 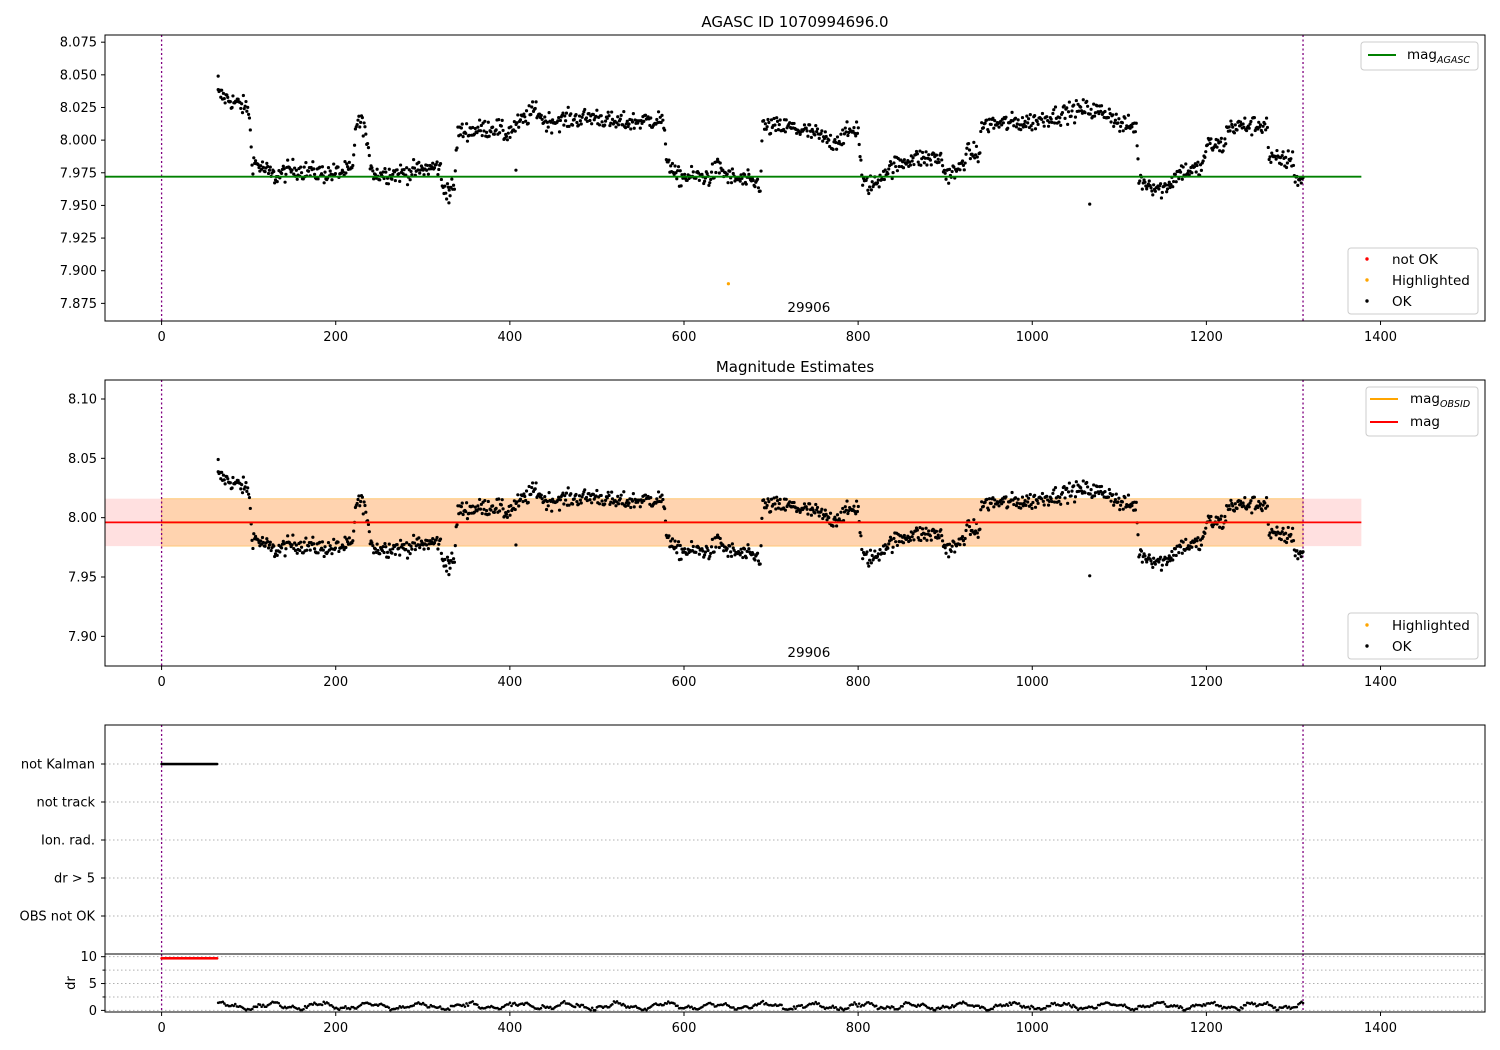 What do you see at coordinates (1380, 337) in the screenshot?
I see `x-tick-label: 1400` at bounding box center [1380, 337].